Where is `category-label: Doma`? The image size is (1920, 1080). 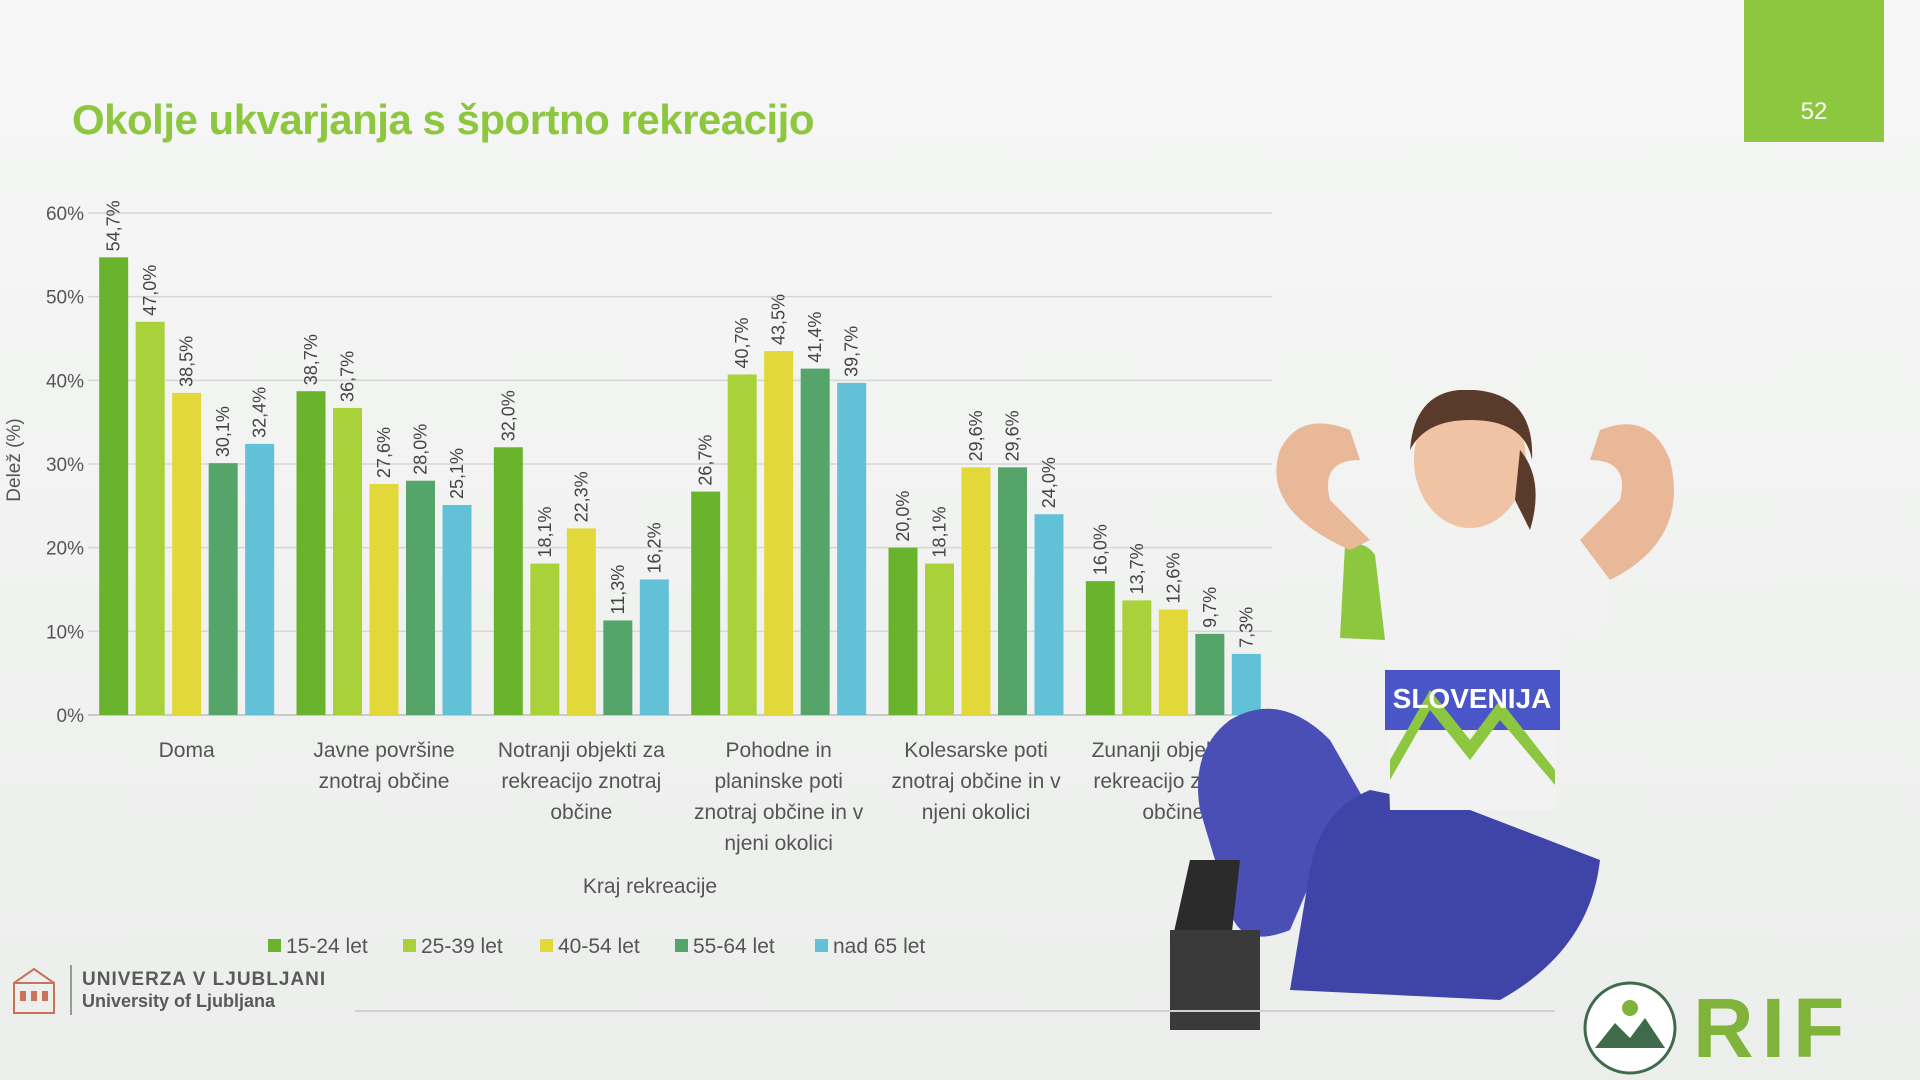 category-label: Doma is located at coordinates (187, 750).